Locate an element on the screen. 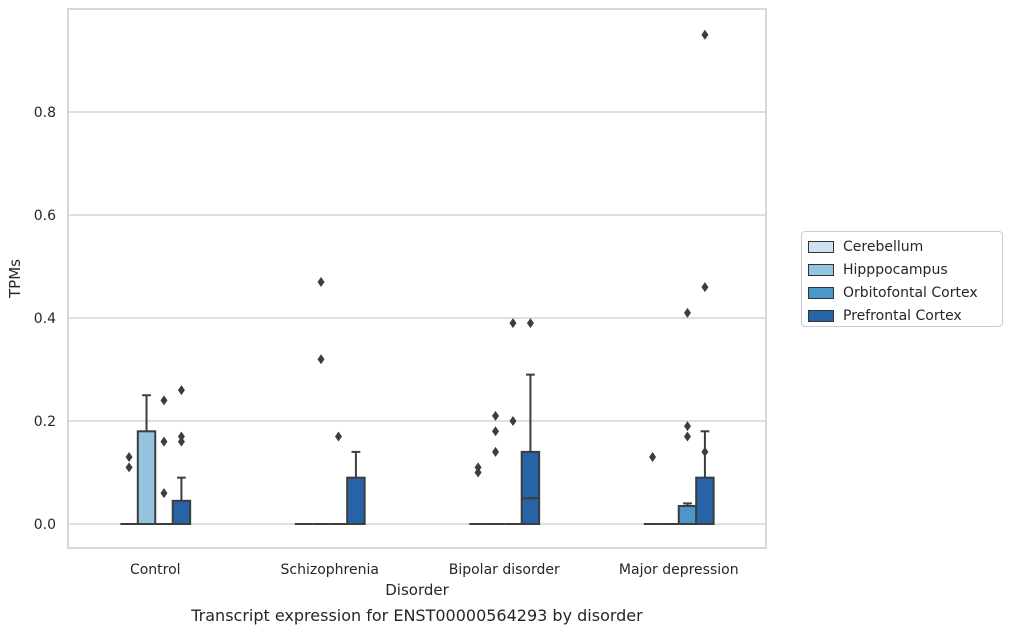 The image size is (1014, 634). x-tick-label: Major depression is located at coordinates (679, 570).